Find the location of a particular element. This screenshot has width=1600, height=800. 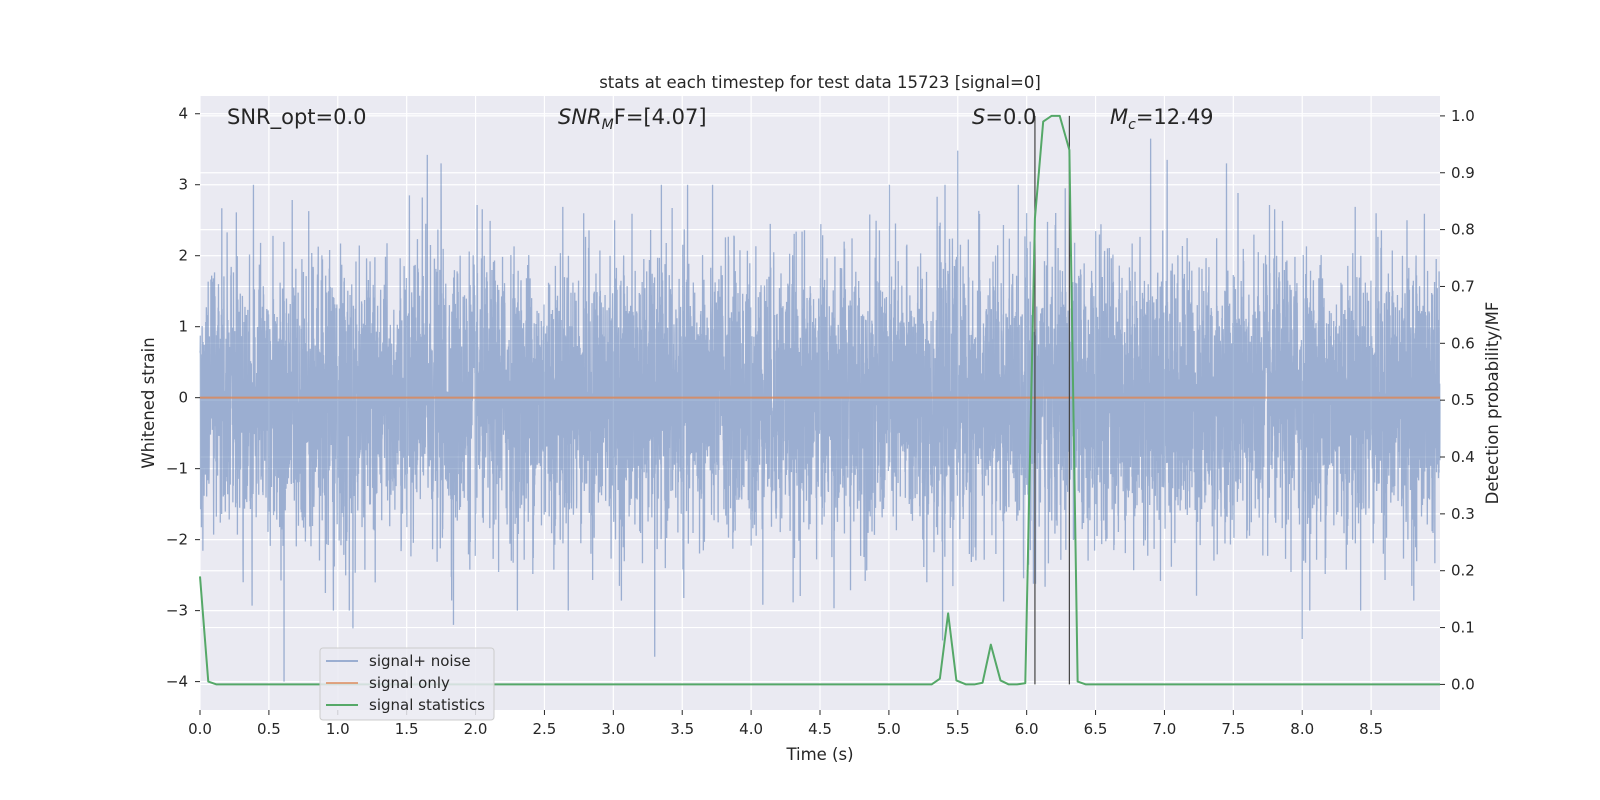

legend-label-signal-only: signal only is located at coordinates (409, 683).